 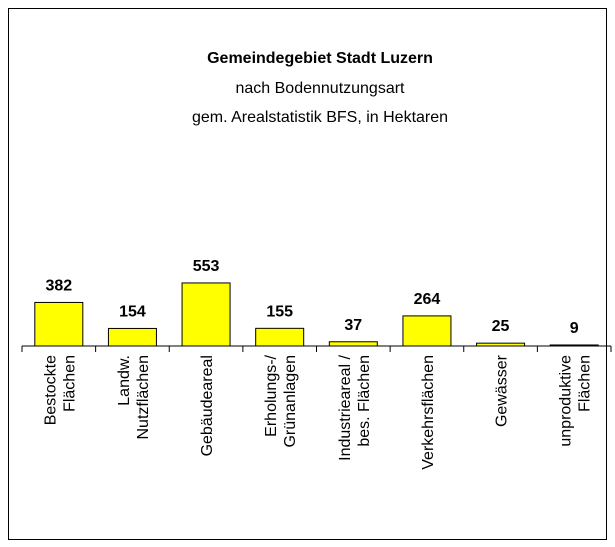 What do you see at coordinates (428, 412) in the screenshot?
I see `x-tick-label: Verkehrsflächen` at bounding box center [428, 412].